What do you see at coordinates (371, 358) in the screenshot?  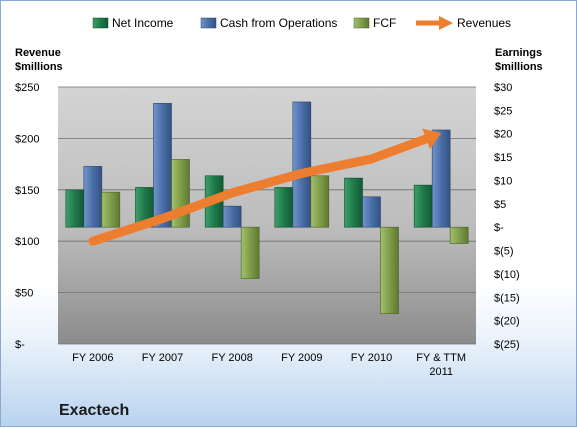 I see `category-label: FY 2010` at bounding box center [371, 358].